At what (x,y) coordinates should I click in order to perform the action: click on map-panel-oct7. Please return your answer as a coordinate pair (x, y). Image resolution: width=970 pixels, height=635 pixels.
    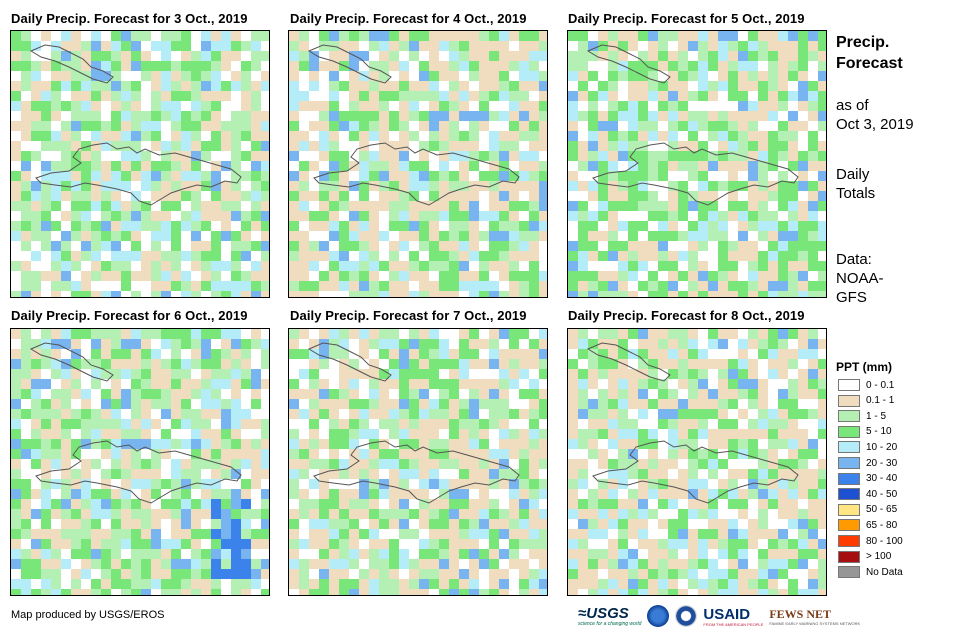
    Looking at the image, I should click on (418, 462).